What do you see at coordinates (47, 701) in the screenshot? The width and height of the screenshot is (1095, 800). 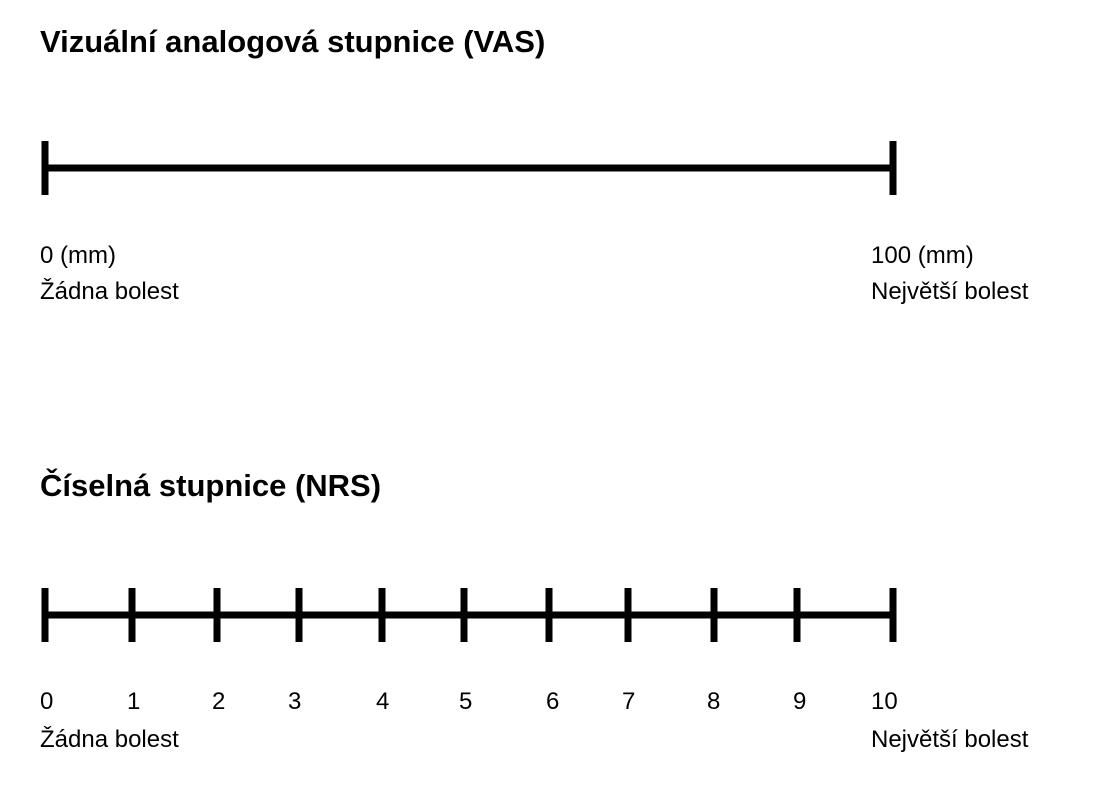 I see `nrs-tick-label-0: 0` at bounding box center [47, 701].